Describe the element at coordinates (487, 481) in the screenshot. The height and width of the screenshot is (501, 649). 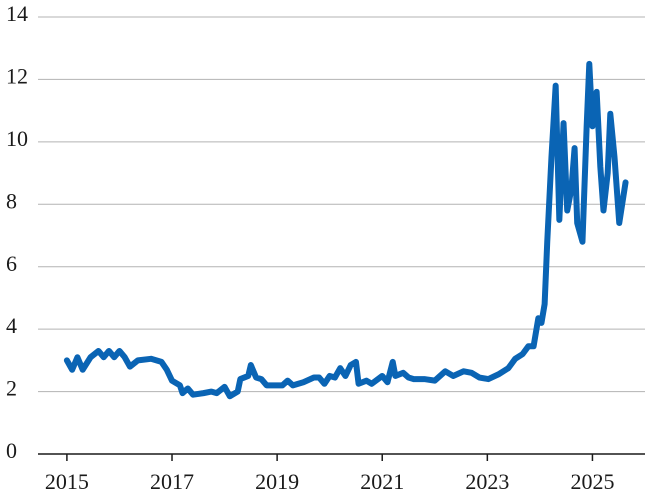
I see `x-tick-label: 2023` at that location.